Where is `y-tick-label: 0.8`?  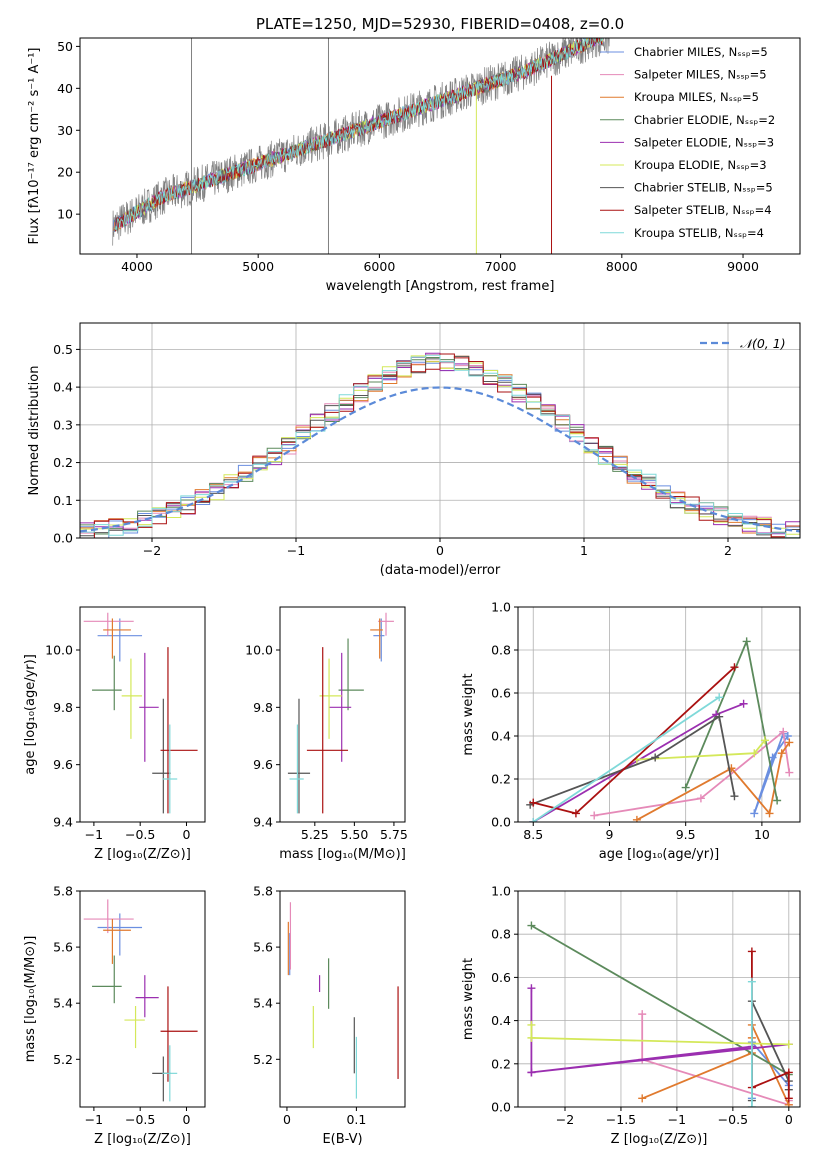
y-tick-label: 0.8 is located at coordinates (501, 934).